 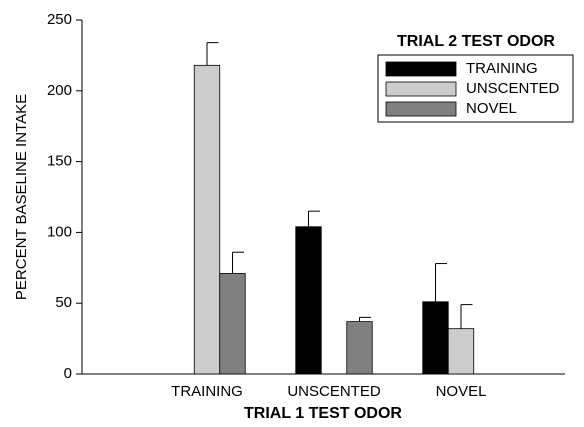 I want to click on x-axis-label: TRIAL 1 TEST ODOR, so click(x=323, y=413).